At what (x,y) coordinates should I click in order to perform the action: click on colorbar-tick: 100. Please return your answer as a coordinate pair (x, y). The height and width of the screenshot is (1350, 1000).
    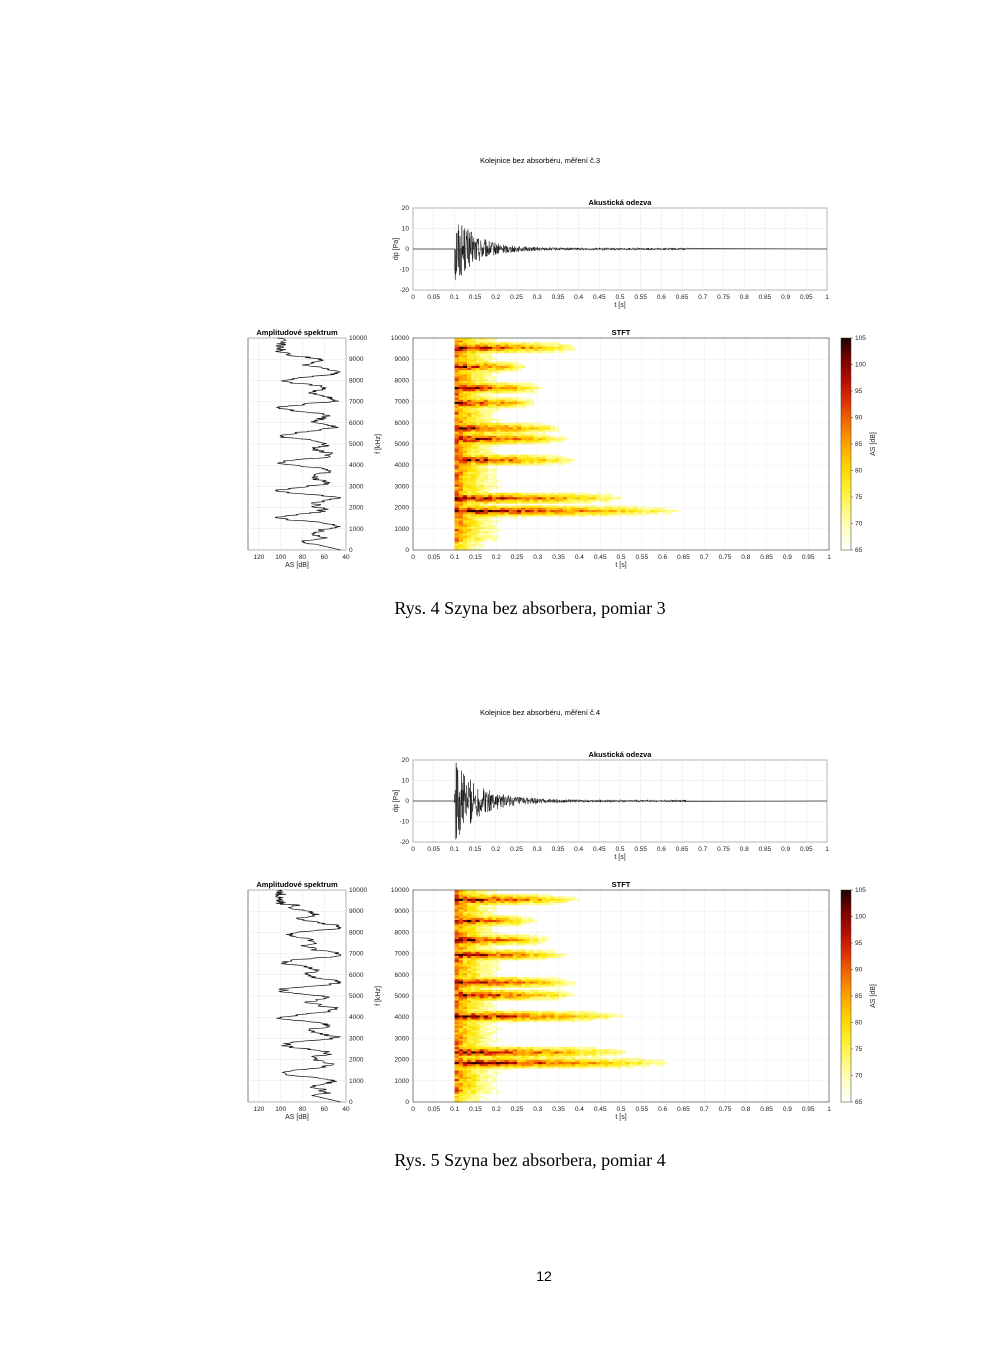
    Looking at the image, I should click on (860, 365).